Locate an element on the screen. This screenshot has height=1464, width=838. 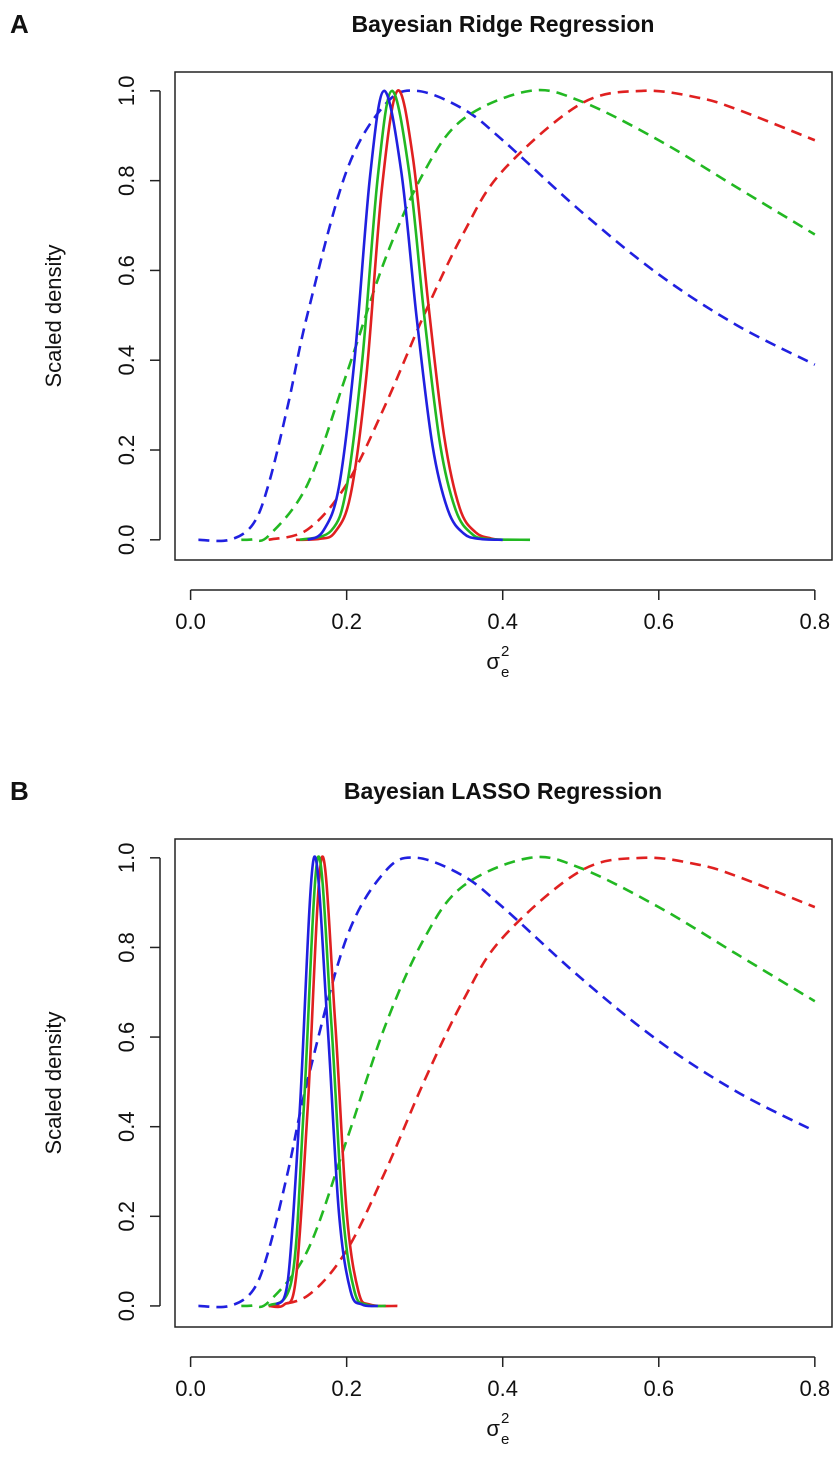
panel-label: B is located at coordinates (19, 791).